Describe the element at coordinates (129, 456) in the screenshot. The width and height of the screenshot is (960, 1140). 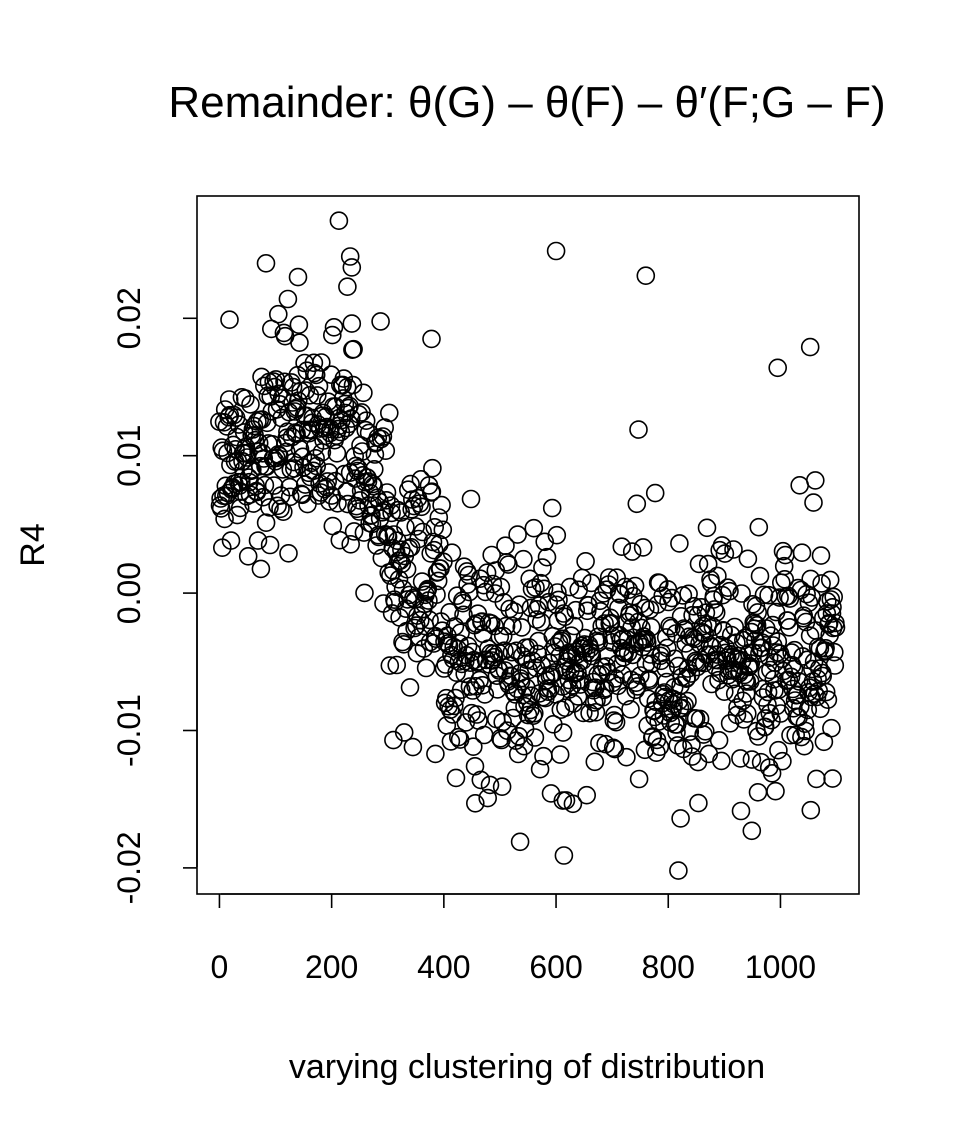
I see `y-tick-label: 0.01` at that location.